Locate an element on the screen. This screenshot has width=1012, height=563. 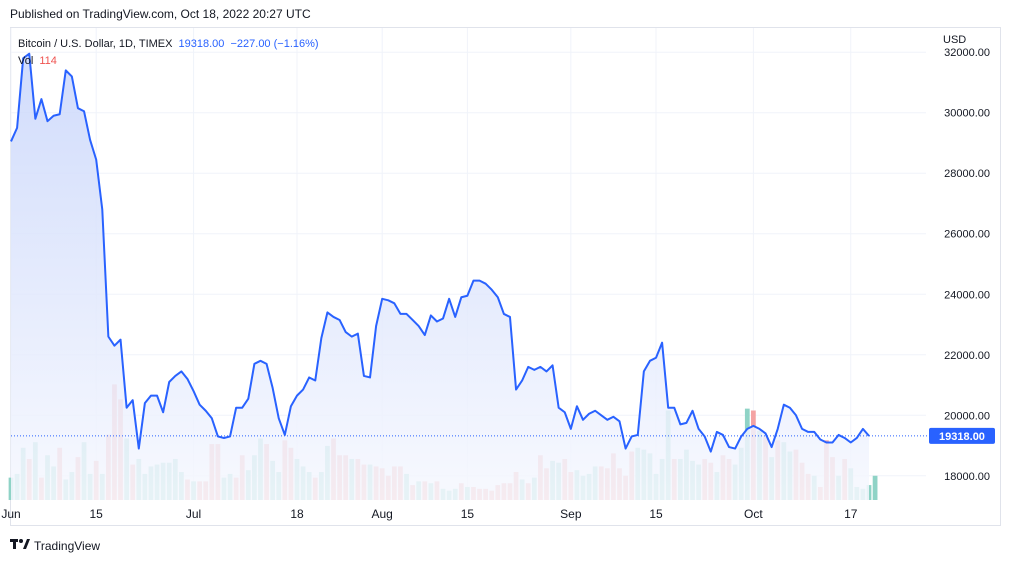
y-tick-label: 26000.00 is located at coordinates (967, 235).